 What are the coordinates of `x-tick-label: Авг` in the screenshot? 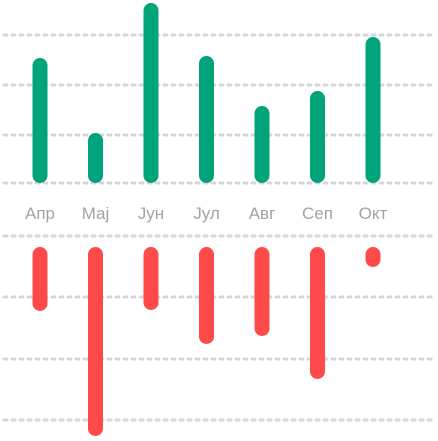 It's located at (262, 213).